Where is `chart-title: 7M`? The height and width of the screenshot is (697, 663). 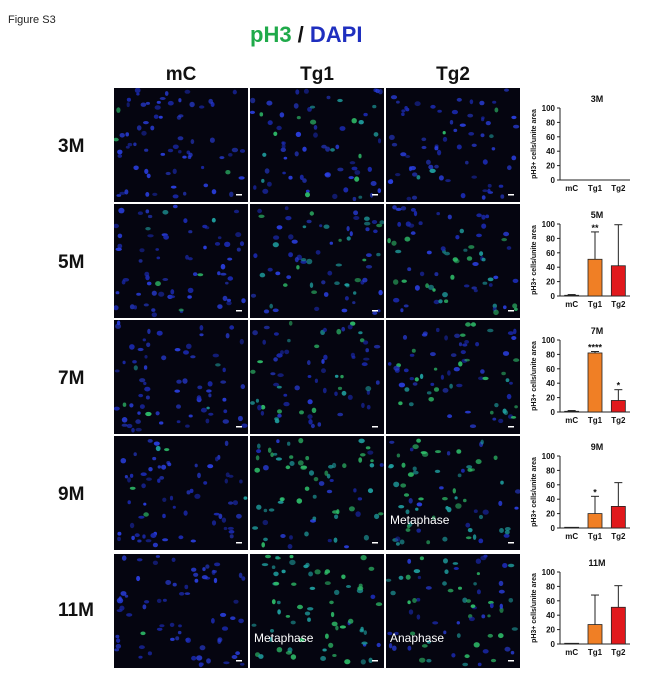
chart-title: 7M is located at coordinates (597, 331).